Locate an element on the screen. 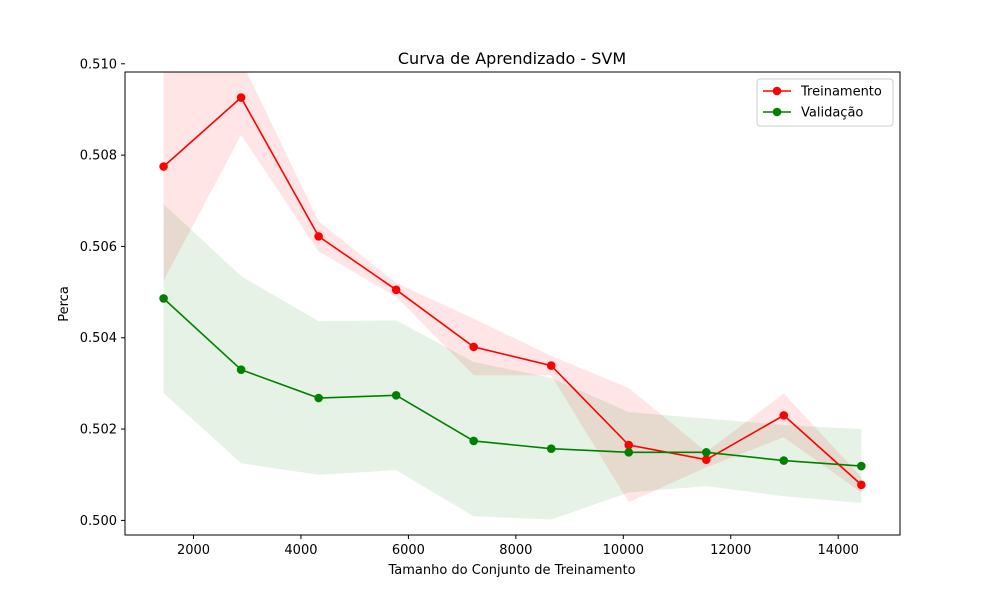 This screenshot has width=1000, height=600. y-axis-label: Perca is located at coordinates (64, 304).